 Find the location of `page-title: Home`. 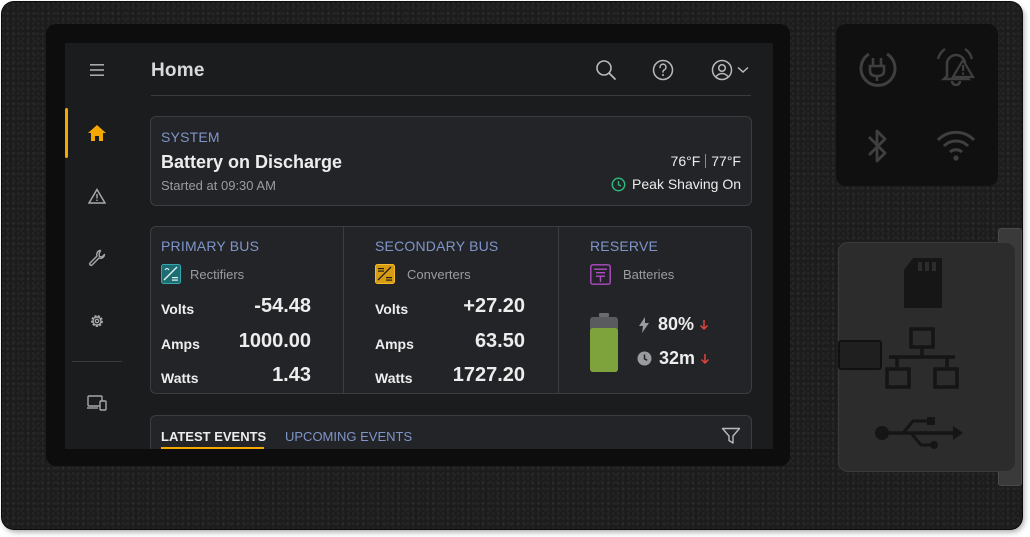

page-title: Home is located at coordinates (178, 70).